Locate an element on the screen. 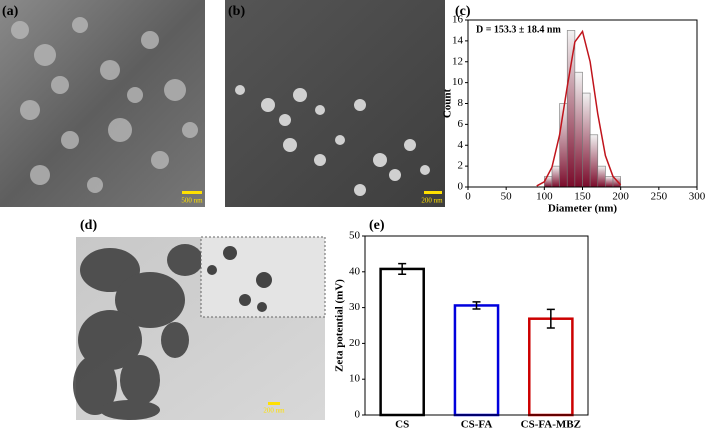 Image resolution: width=708 pixels, height=436 pixels. x-tick-label: CS is located at coordinates (402, 425).